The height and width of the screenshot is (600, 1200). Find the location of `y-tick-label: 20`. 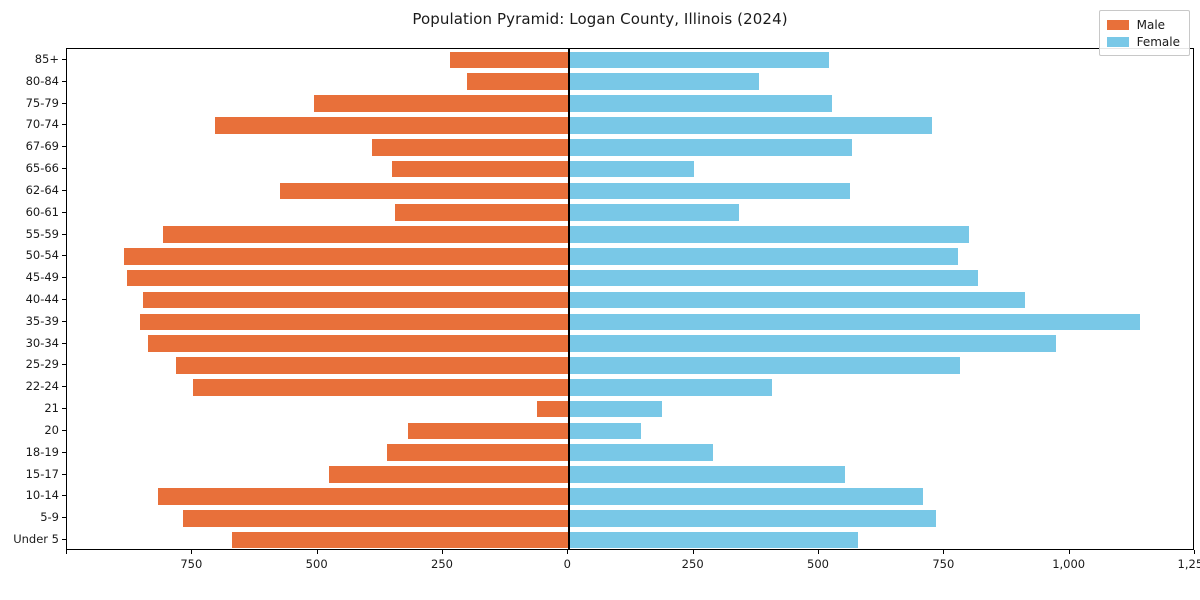

y-tick-label: 20 is located at coordinates (51, 429).